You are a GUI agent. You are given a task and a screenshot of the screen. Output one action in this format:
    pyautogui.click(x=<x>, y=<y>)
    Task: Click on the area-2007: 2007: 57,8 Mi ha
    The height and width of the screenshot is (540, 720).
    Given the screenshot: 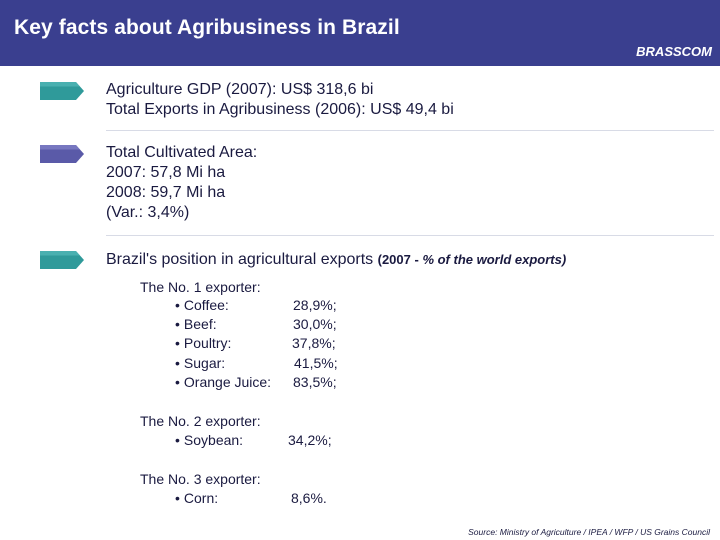 What is the action you would take?
    pyautogui.click(x=166, y=172)
    